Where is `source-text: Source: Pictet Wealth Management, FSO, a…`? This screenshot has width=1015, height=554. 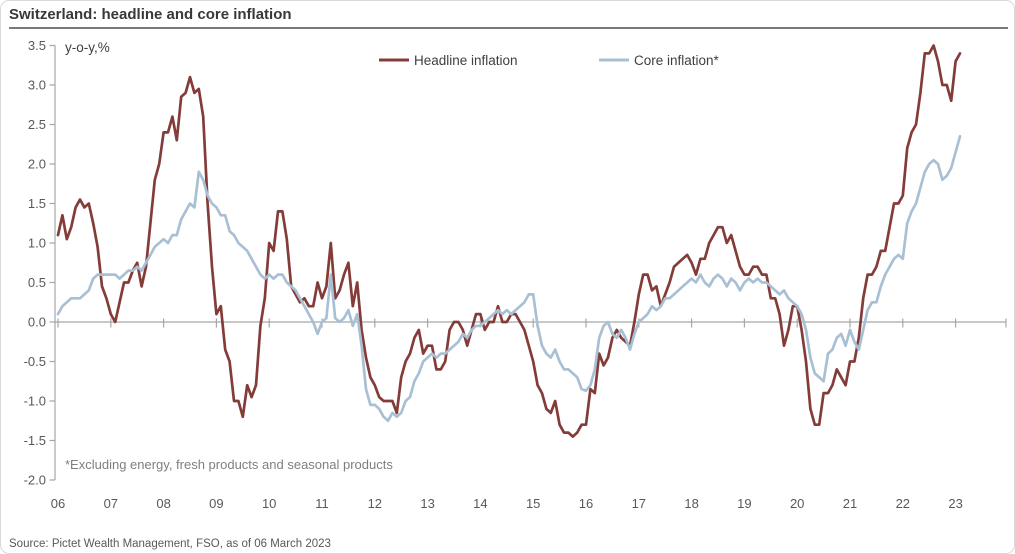
source-text: Source: Pictet Wealth Management, FSO, a… is located at coordinates (170, 544).